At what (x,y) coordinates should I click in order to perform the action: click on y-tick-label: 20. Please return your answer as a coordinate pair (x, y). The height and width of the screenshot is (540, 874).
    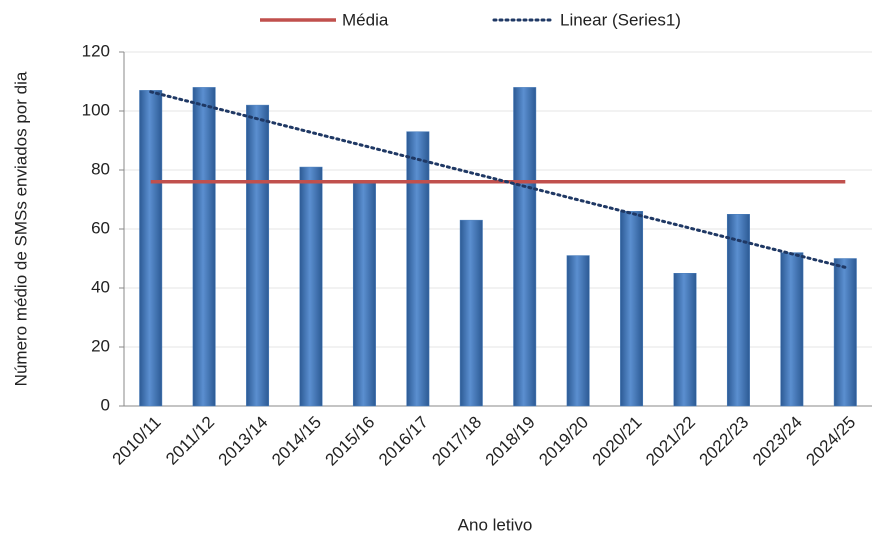
    Looking at the image, I should click on (100, 345).